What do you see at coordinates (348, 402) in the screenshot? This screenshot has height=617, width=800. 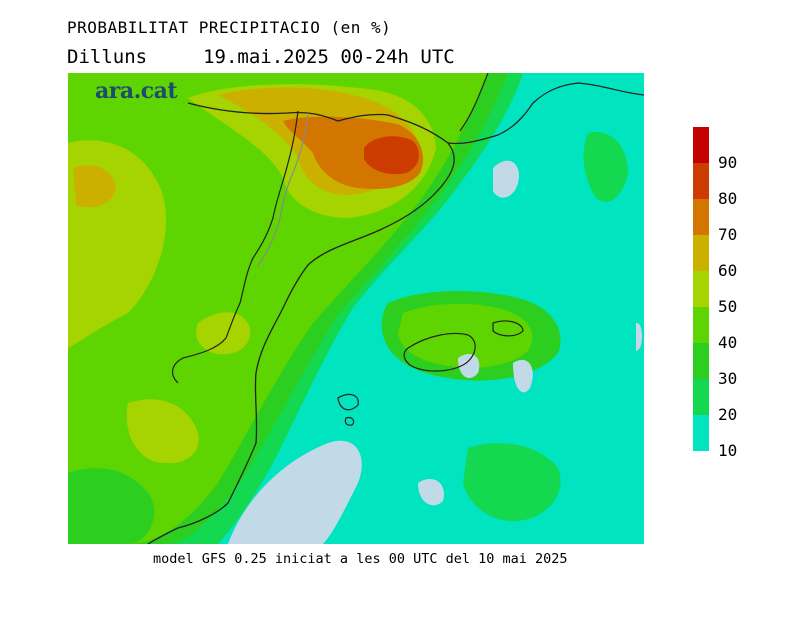 I see `ibiza-outline` at bounding box center [348, 402].